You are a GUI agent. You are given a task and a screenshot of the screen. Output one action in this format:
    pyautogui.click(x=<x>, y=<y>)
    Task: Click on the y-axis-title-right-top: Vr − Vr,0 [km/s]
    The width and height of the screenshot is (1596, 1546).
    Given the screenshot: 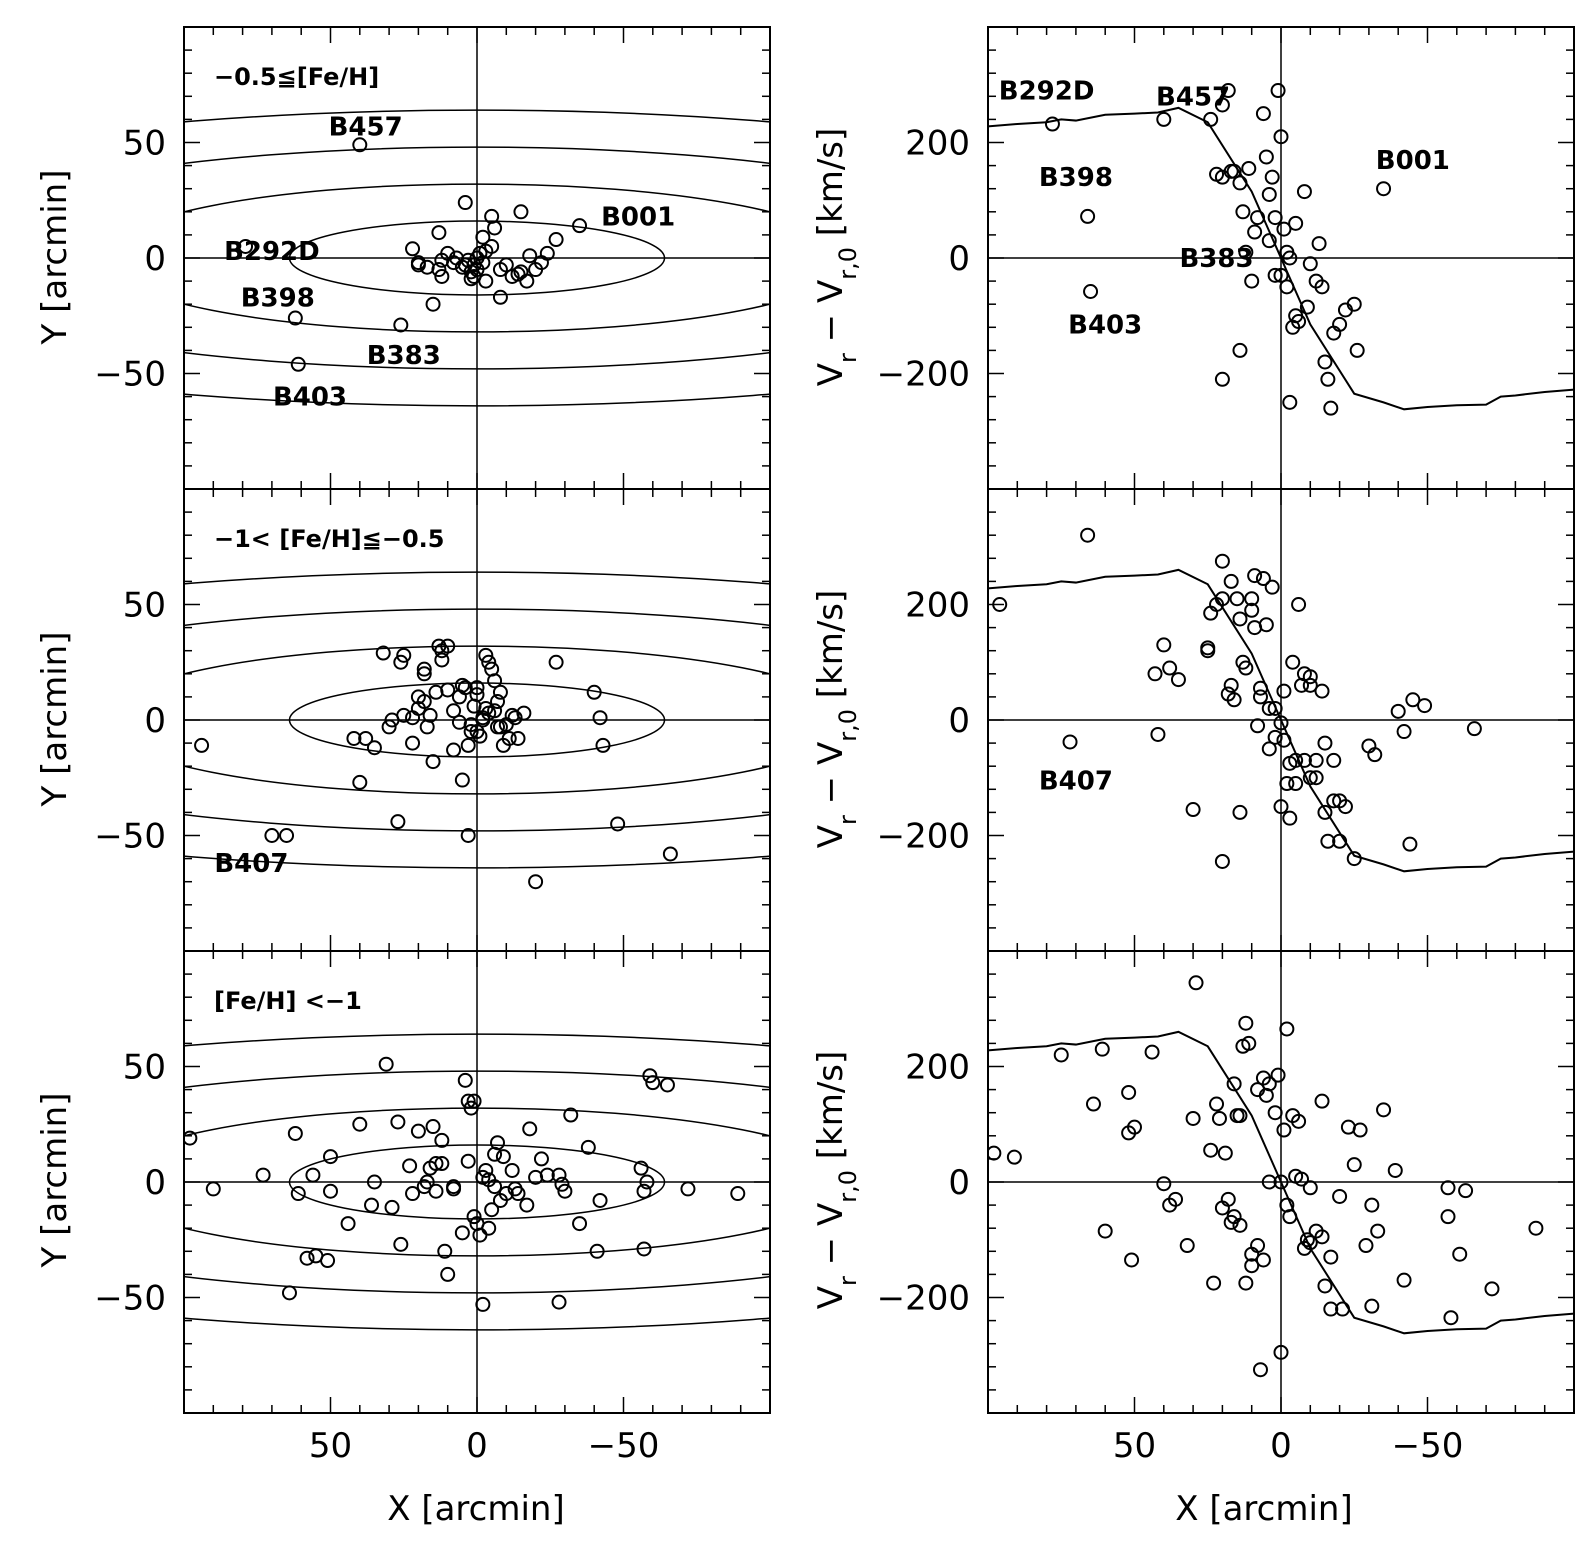 What is the action you would take?
    pyautogui.click(x=836, y=257)
    